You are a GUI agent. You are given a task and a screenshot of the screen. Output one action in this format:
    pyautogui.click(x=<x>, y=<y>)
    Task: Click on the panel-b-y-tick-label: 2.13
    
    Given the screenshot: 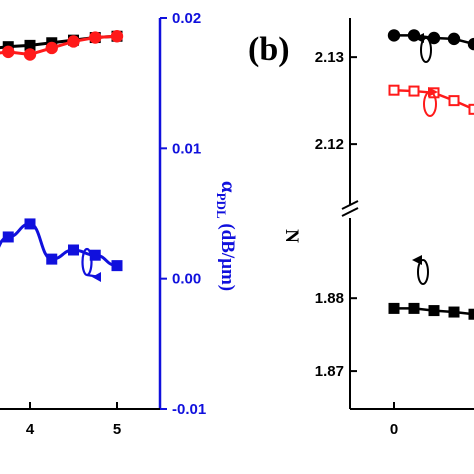 What is the action you would take?
    pyautogui.click(x=329, y=57)
    